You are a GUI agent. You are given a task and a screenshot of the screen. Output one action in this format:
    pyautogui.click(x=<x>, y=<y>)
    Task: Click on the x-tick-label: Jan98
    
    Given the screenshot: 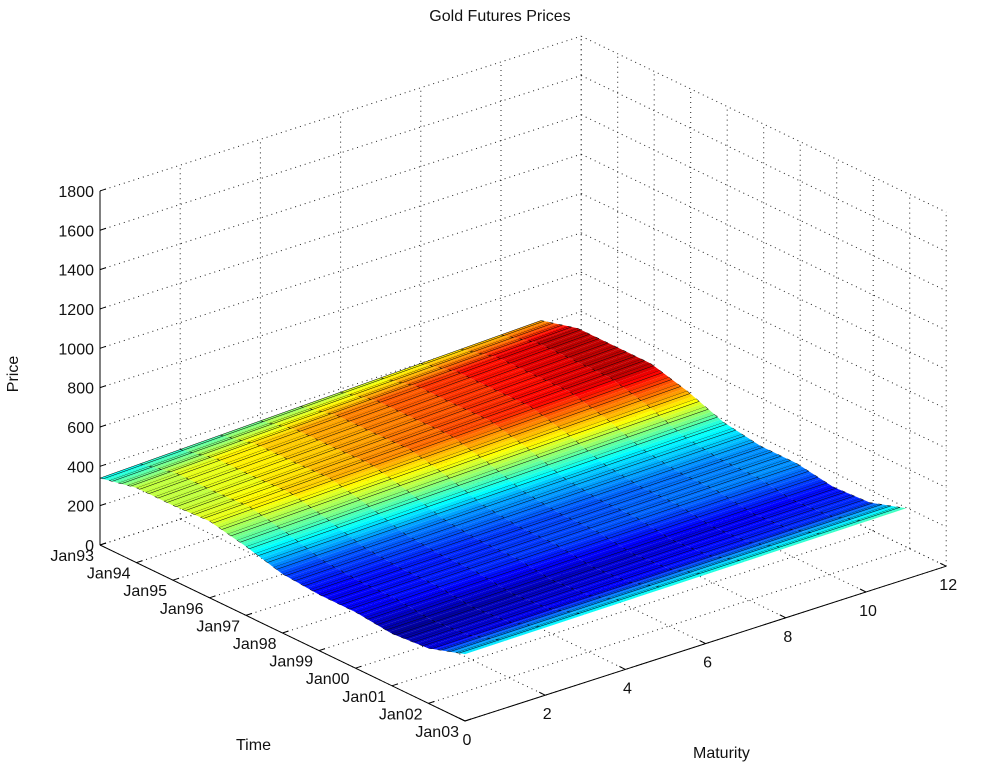 What is the action you would take?
    pyautogui.click(x=255, y=644)
    